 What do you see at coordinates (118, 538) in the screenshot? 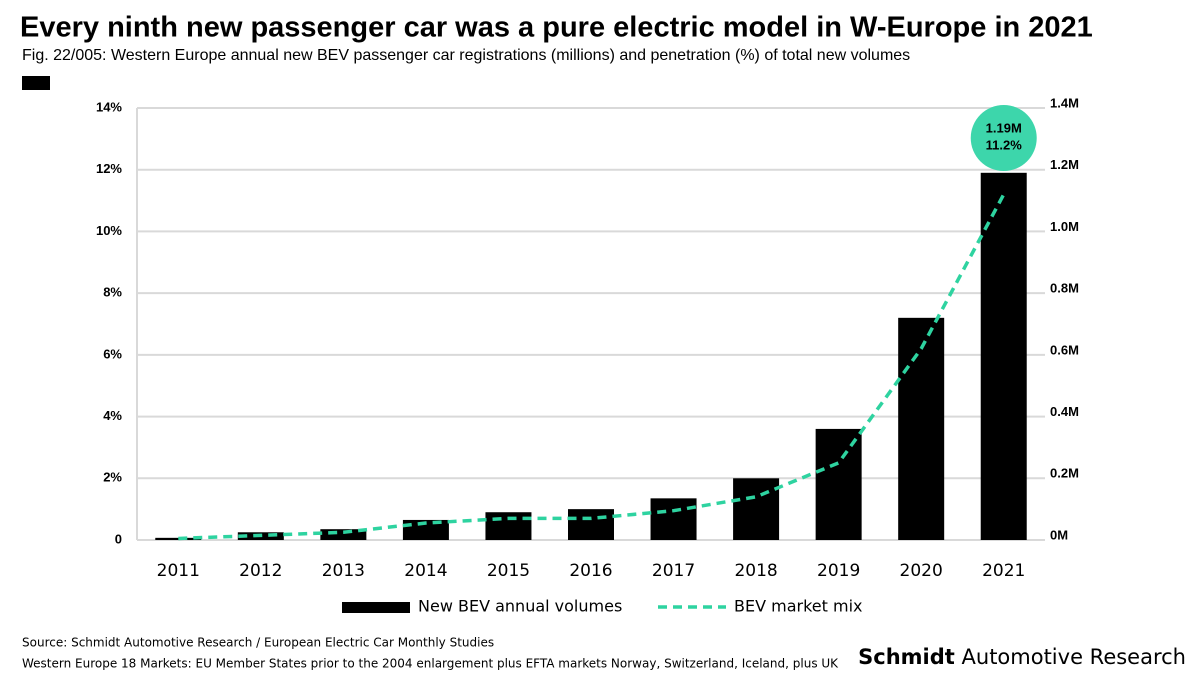
I see `y-tick-label: 0` at bounding box center [118, 538].